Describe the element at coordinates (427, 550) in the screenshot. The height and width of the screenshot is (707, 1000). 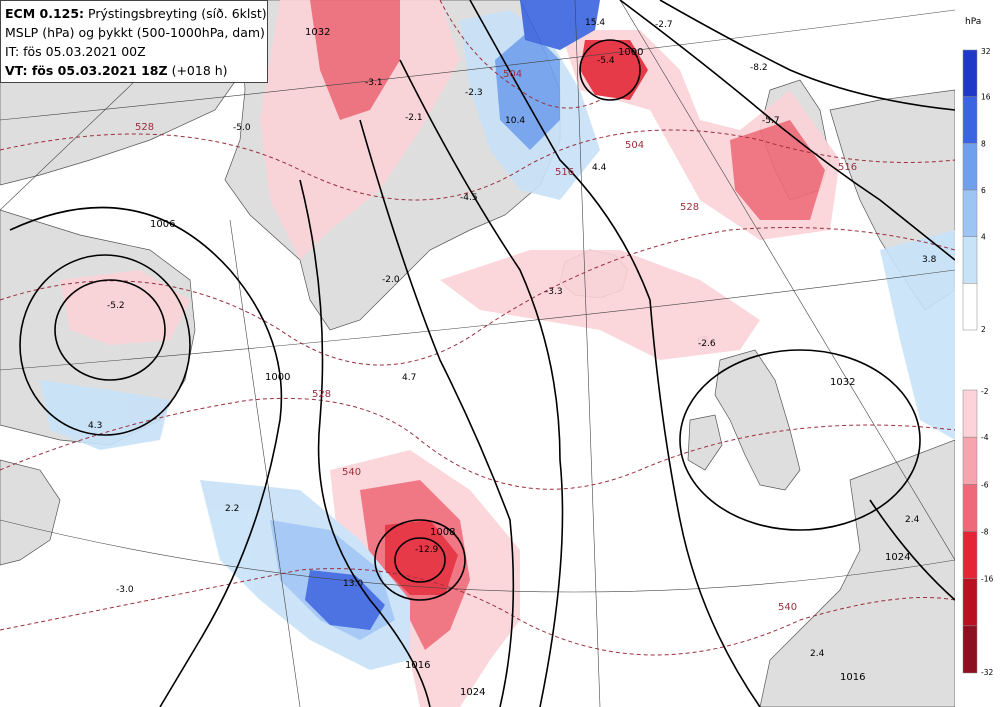
I see `value-label: -12.9` at that location.